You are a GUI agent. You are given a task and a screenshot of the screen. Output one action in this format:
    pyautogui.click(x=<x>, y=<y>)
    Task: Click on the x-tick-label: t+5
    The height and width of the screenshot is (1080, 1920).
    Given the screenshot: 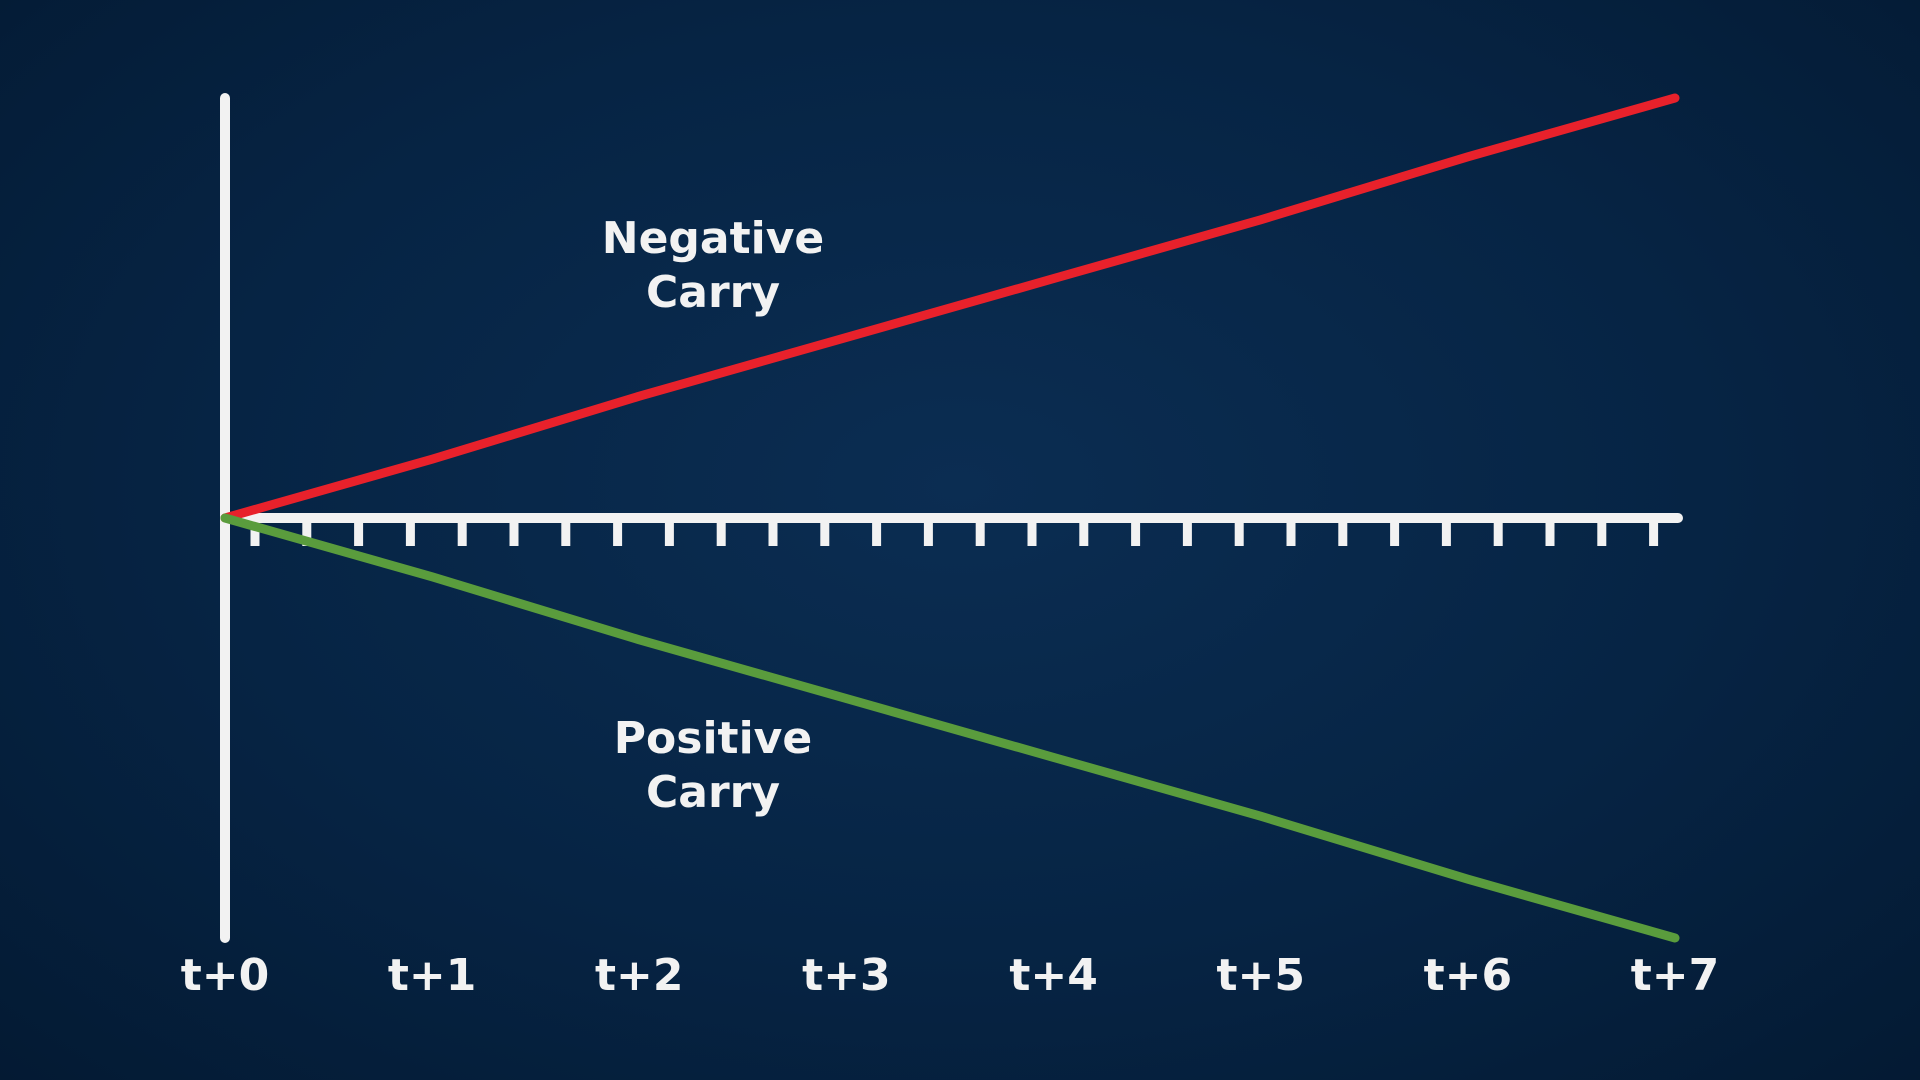 What is the action you would take?
    pyautogui.click(x=1260, y=975)
    